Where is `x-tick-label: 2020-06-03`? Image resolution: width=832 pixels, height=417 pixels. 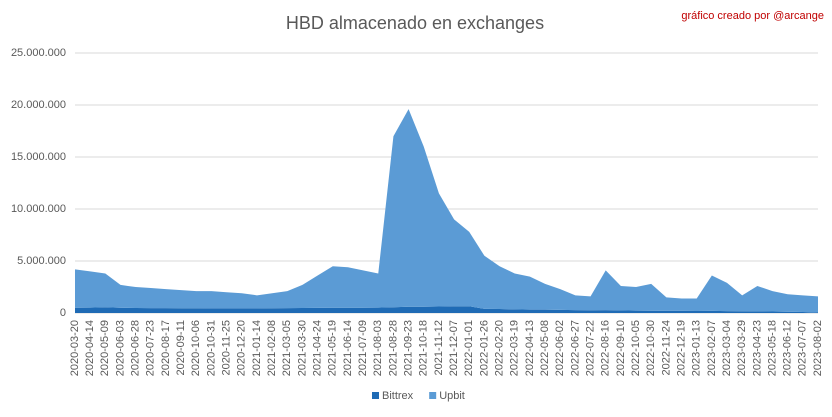
x-tick-label: 2020-06-03 is located at coordinates (120, 348).